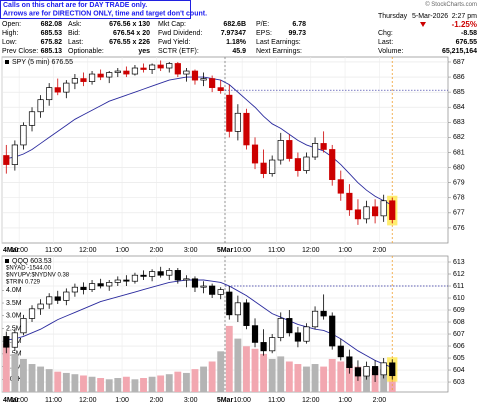  I want to click on y-tick-label: 605, so click(459, 358).